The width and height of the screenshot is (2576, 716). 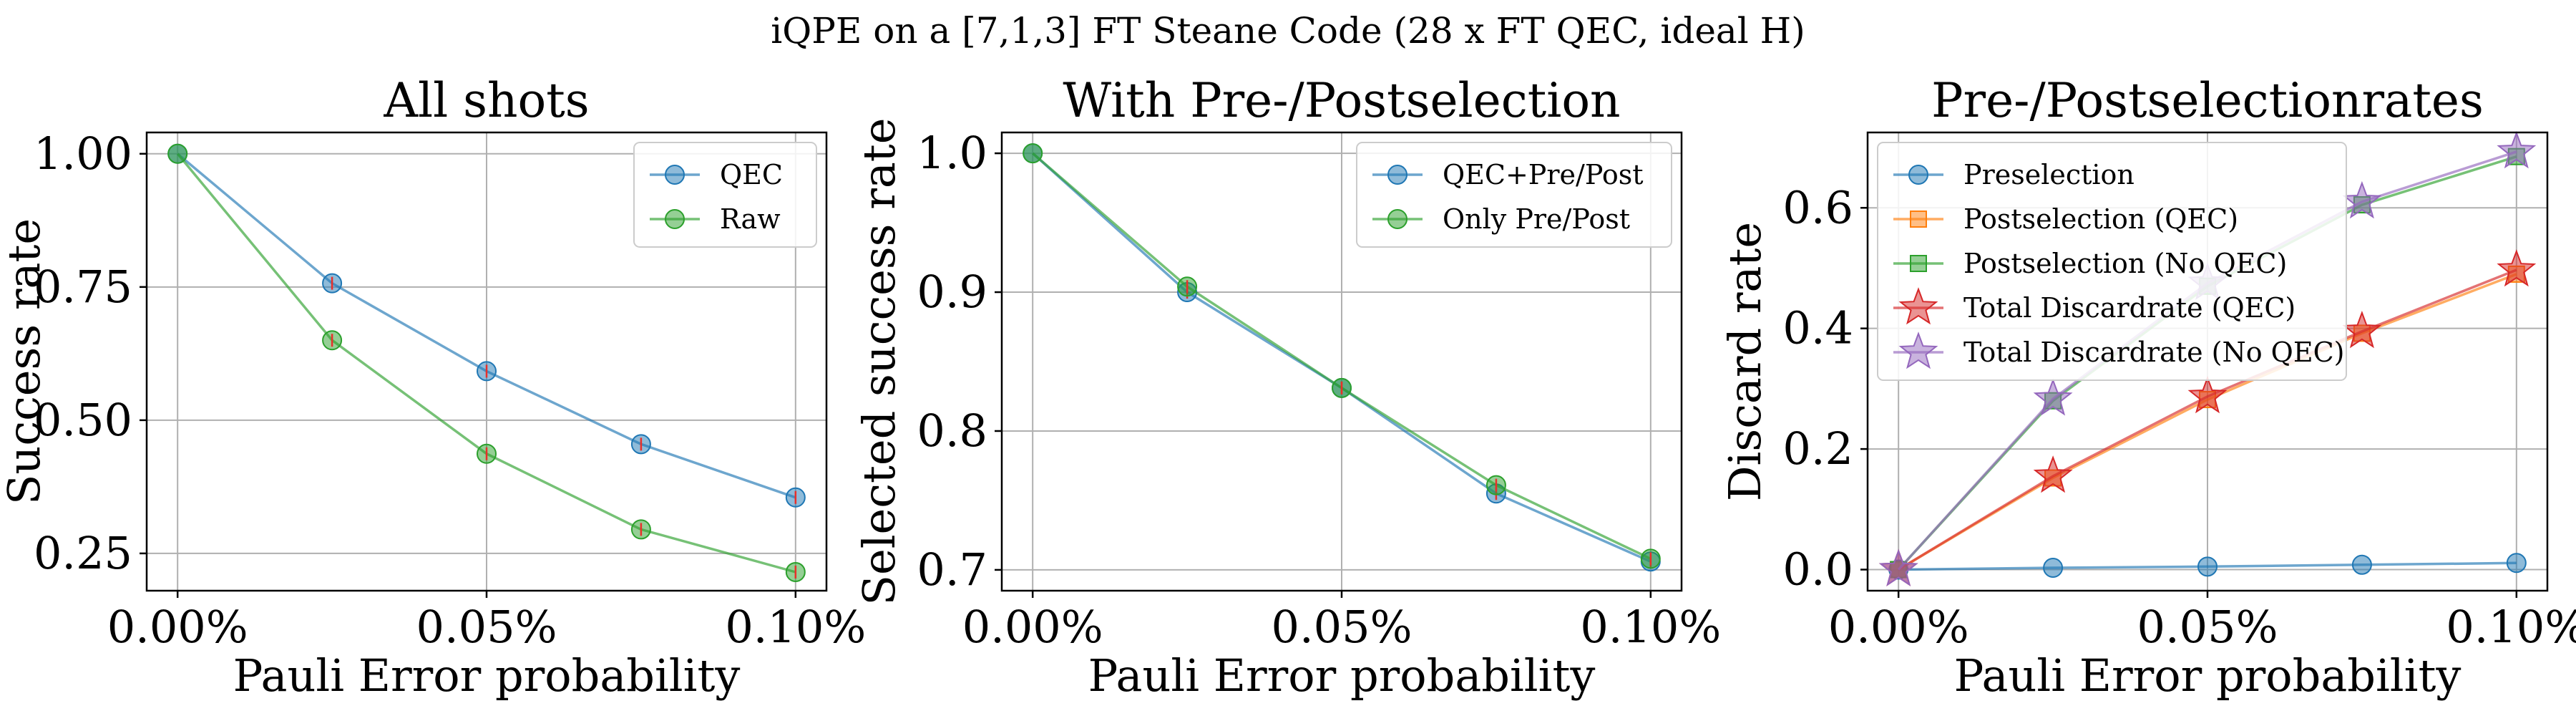 I want to click on legend-entry-label: Total Discardrate (QEC), so click(x=2129, y=308).